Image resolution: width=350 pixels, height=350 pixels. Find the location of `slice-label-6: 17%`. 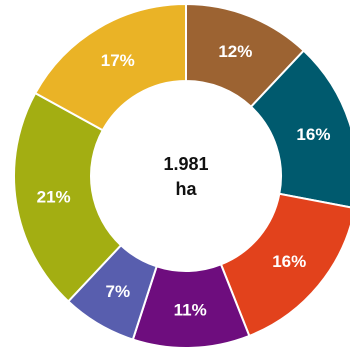

slice-label-6: 17% is located at coordinates (118, 60).